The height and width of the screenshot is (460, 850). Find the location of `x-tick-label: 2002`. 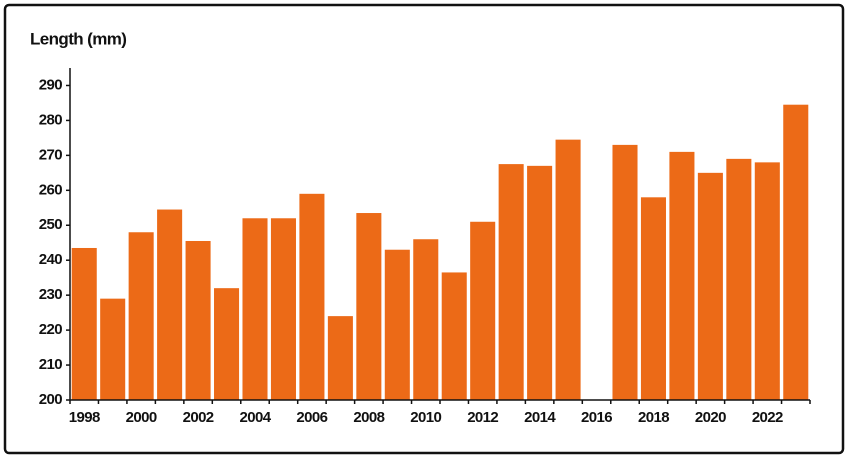

x-tick-label: 2002 is located at coordinates (198, 417).